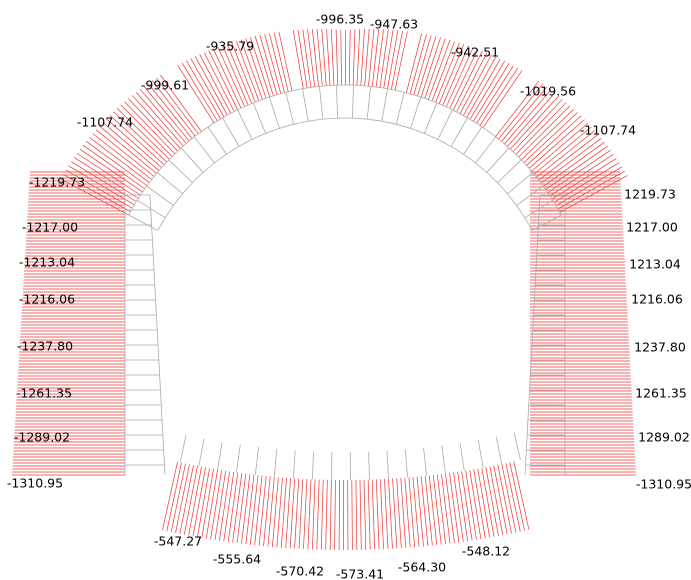 The image size is (691, 580). Describe the element at coordinates (44, 393) in the screenshot. I see `force-label: -1261.35` at that location.